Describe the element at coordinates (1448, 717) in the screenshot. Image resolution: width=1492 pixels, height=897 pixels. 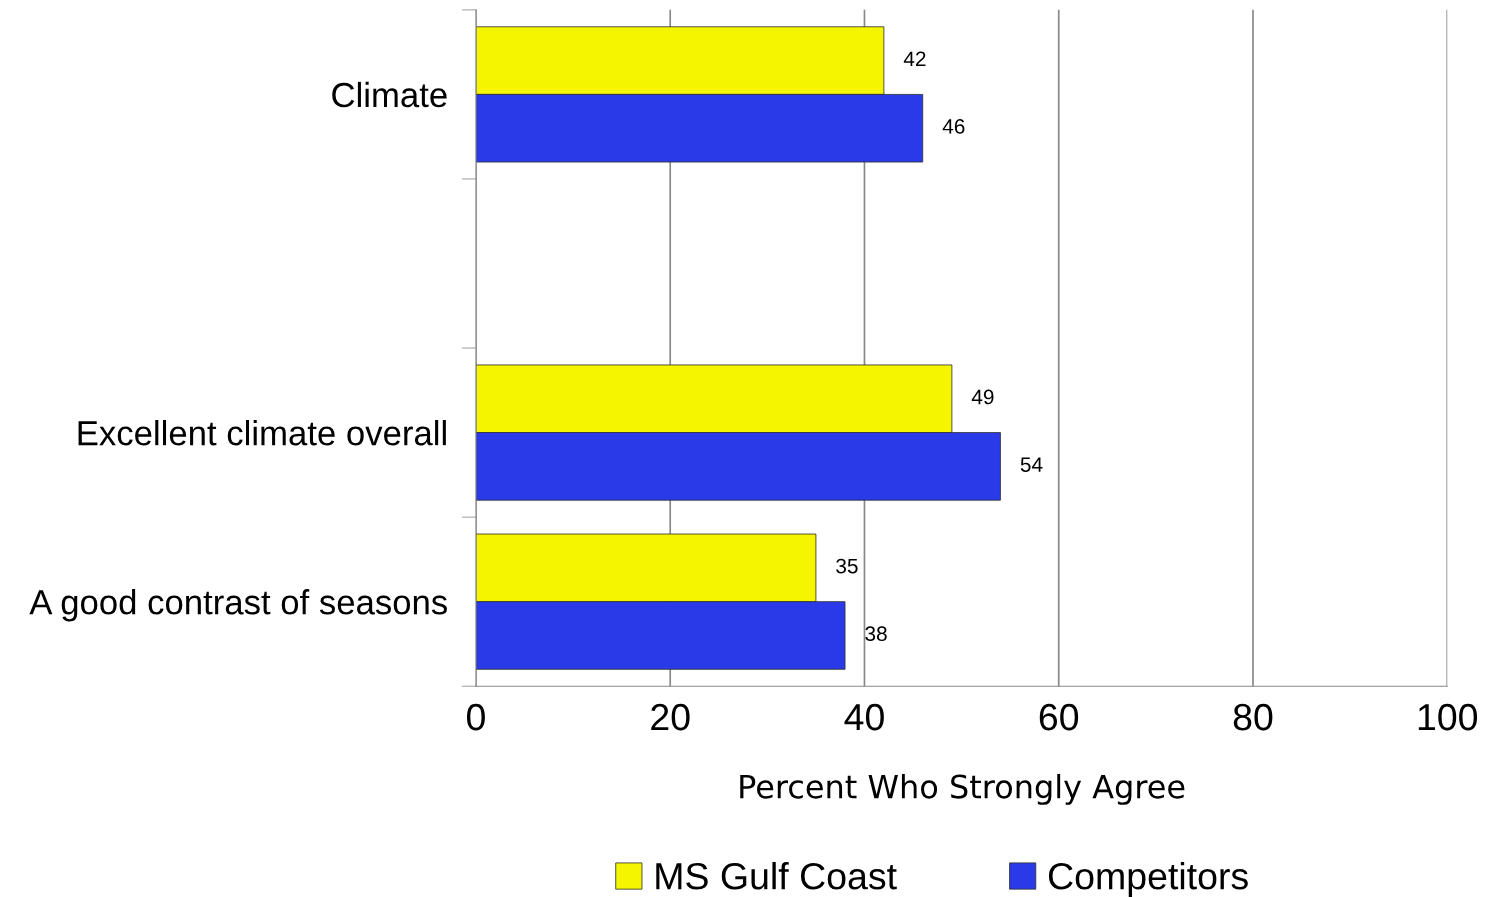
I see `x-tick-label: 100` at that location.